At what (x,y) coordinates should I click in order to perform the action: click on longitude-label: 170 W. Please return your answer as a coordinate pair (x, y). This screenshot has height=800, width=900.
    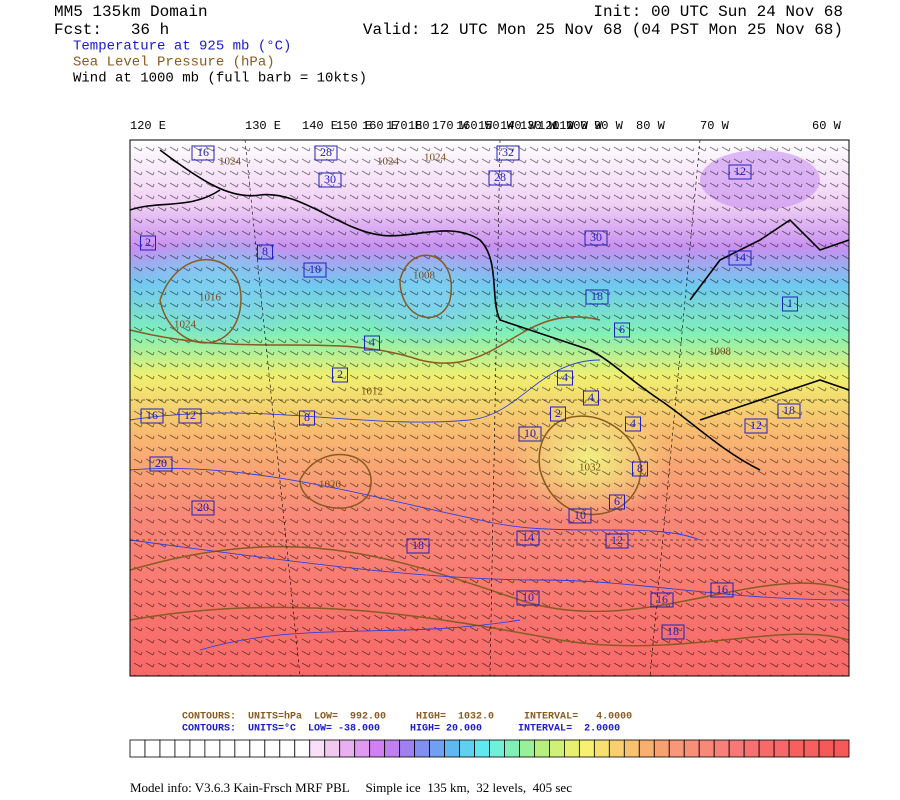
    Looking at the image, I should click on (450, 126).